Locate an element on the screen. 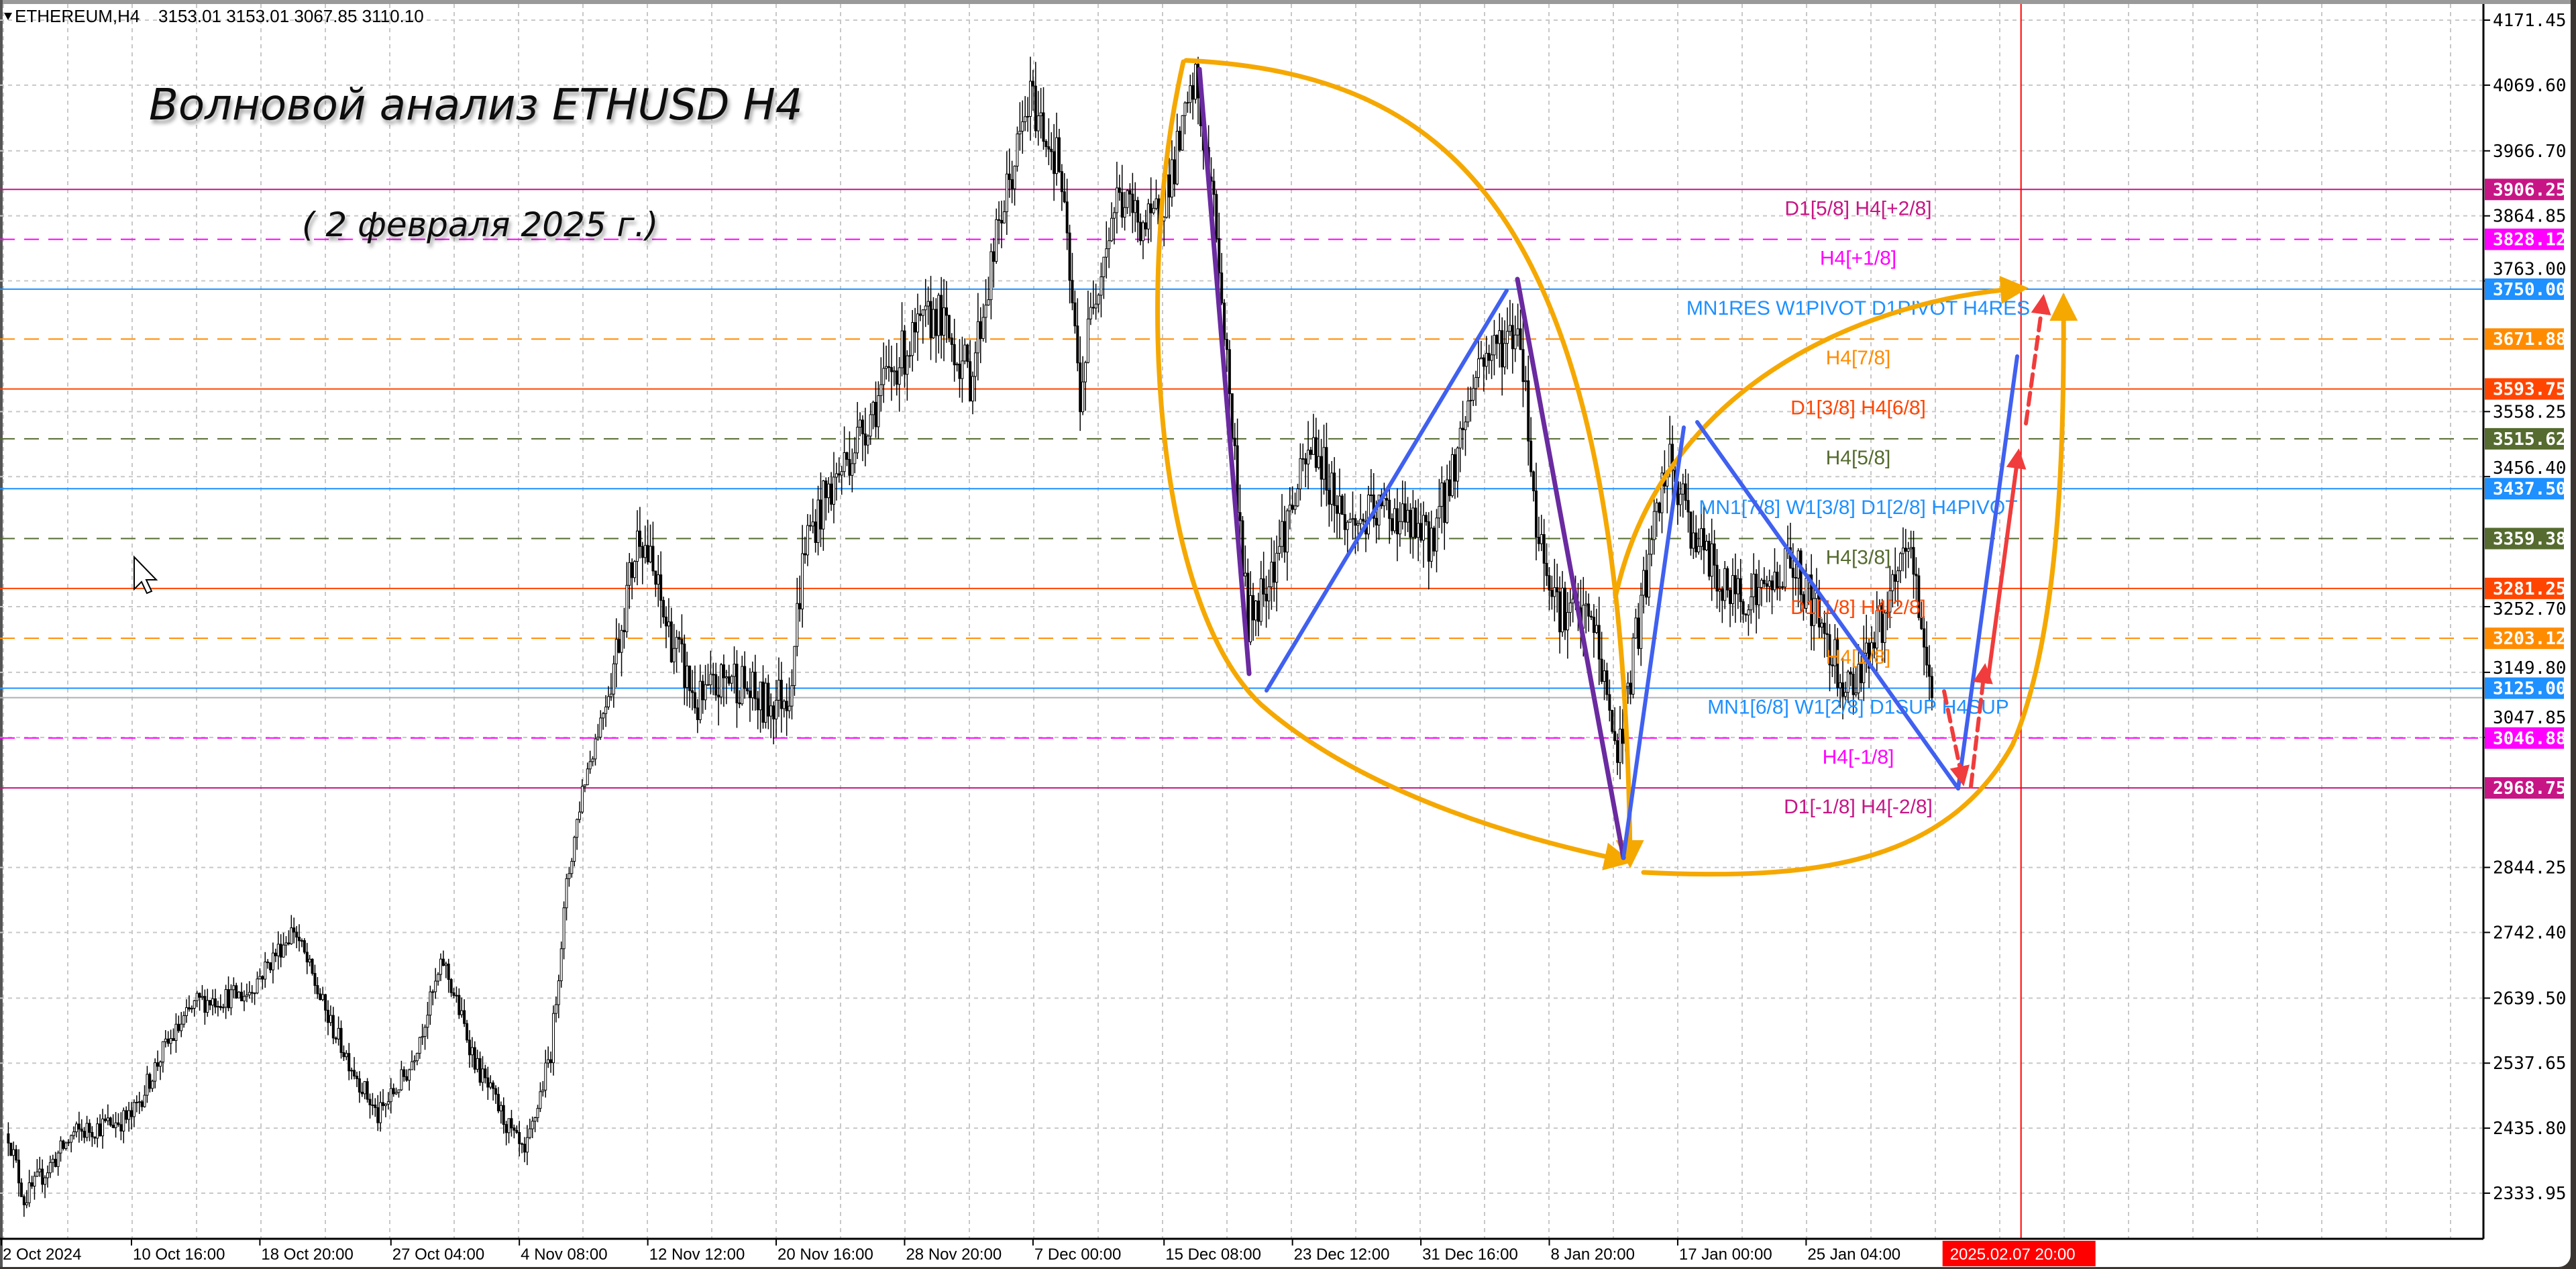 This screenshot has height=1269, width=2576. triangle-down-icon is located at coordinates (8, 16).